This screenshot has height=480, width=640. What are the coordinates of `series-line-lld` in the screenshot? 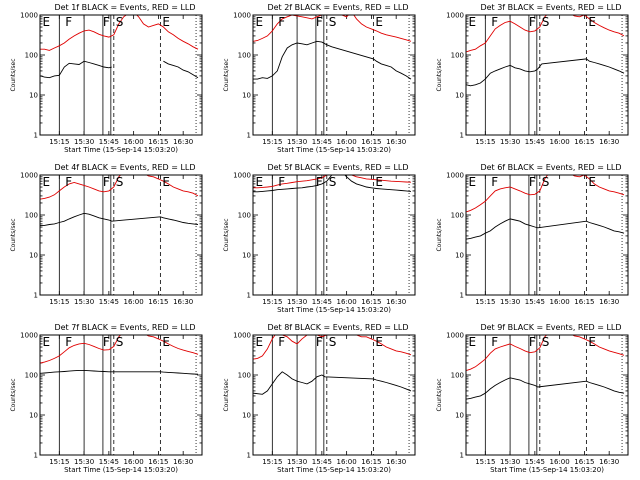 It's located at (332, 28).